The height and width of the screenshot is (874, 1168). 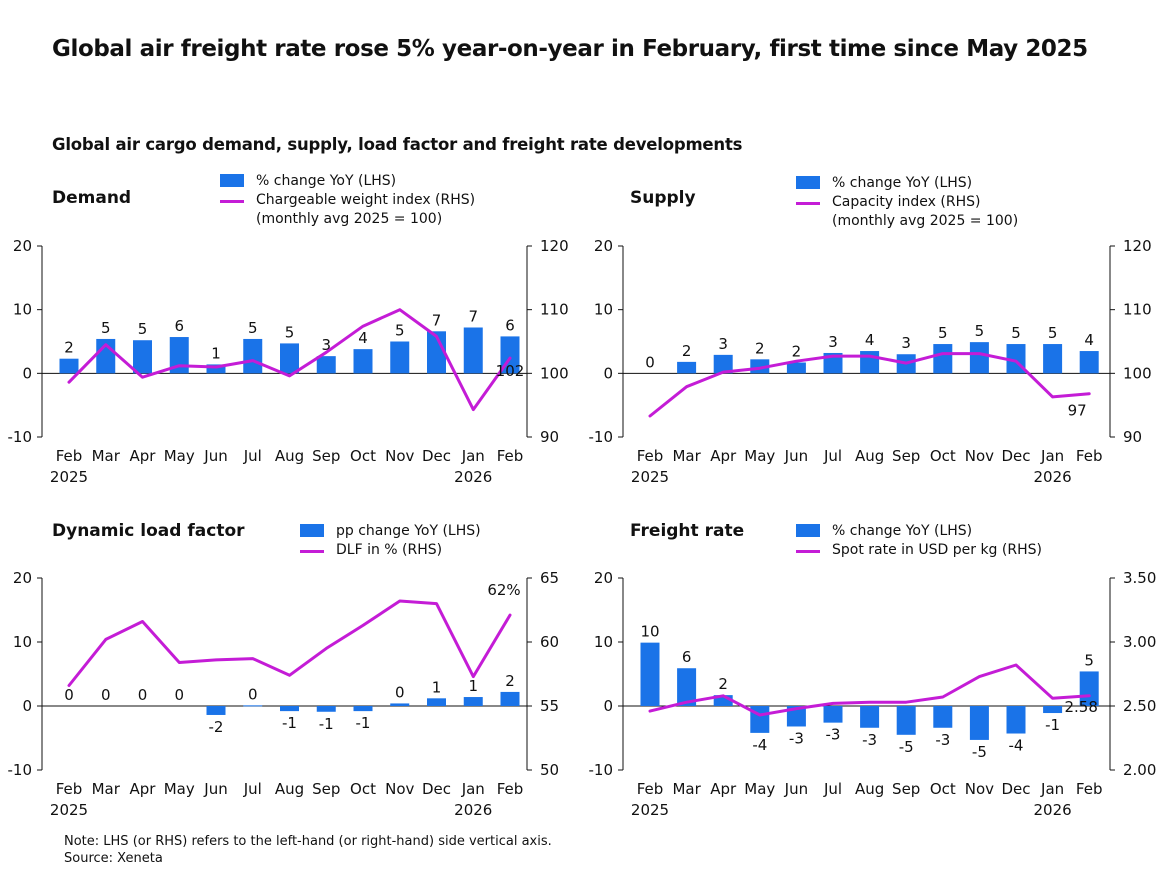 I want to click on legend-label: Capacity index (RHS), so click(x=906, y=202).